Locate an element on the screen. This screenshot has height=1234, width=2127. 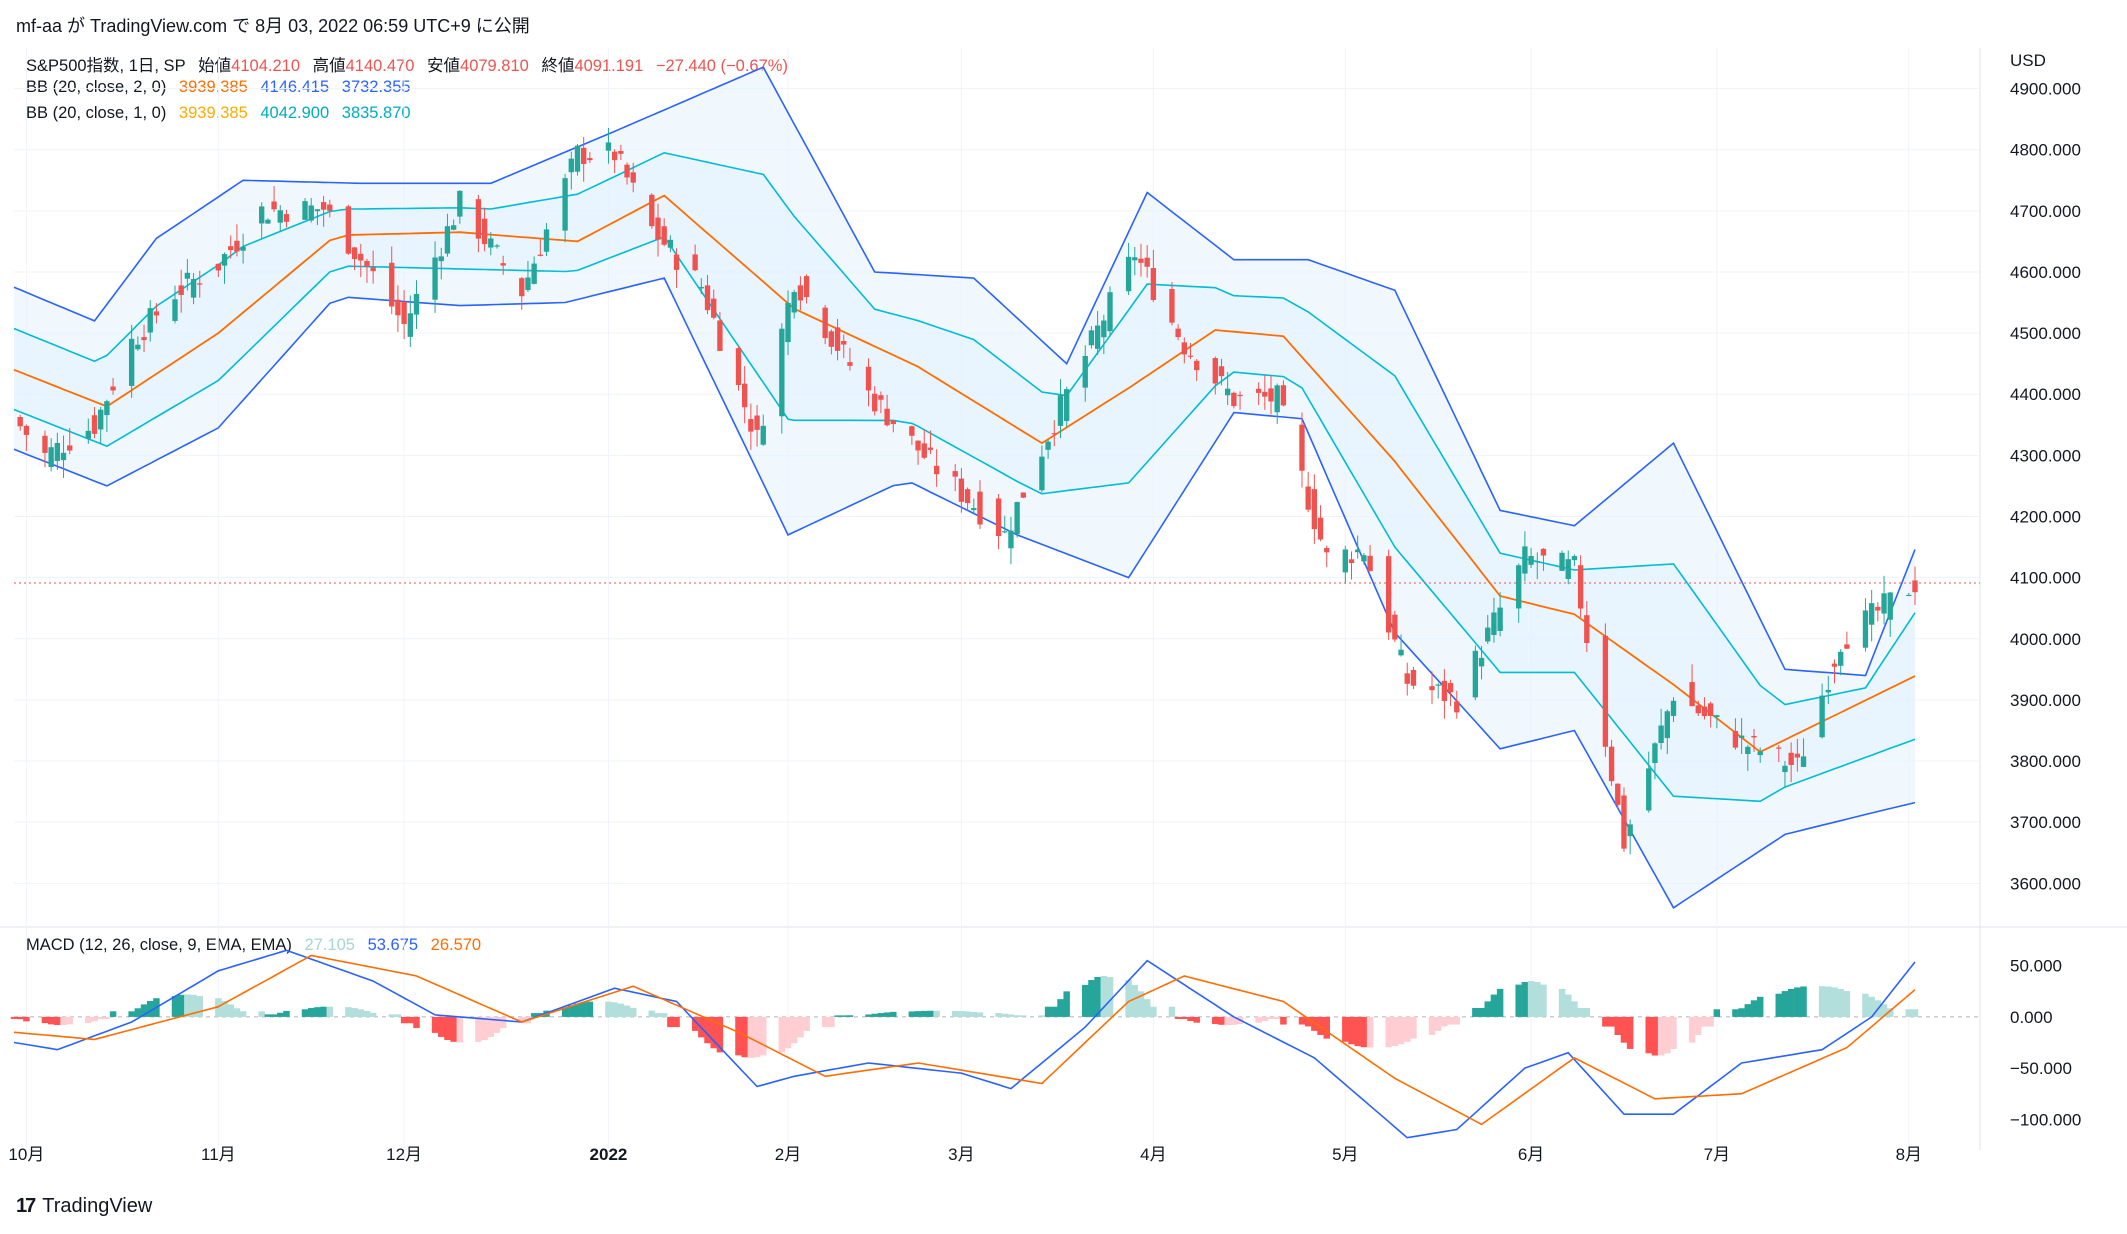
bb1-label: BB (20, close, 1, 0) is located at coordinates (96, 113).